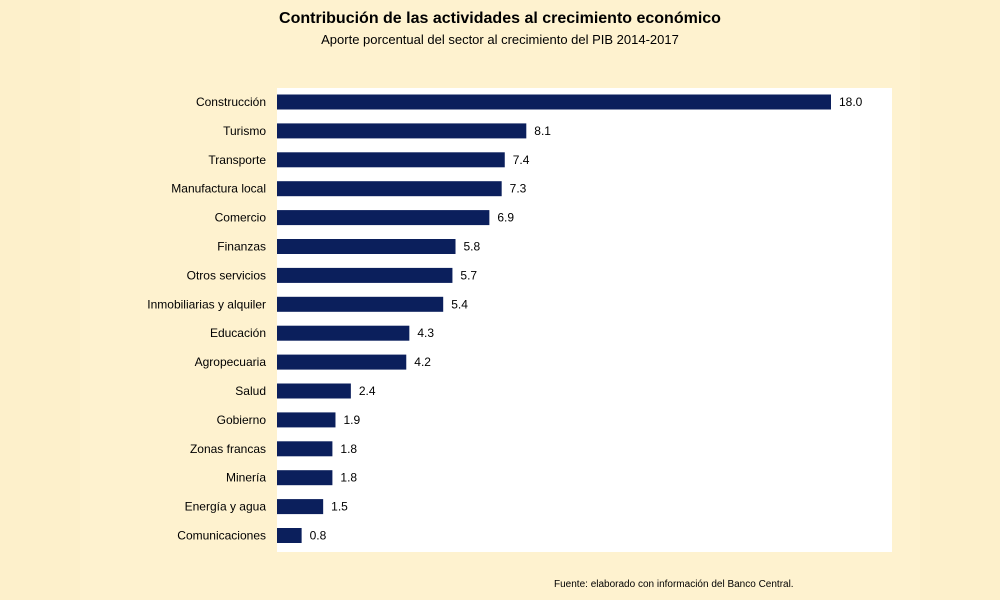 Image resolution: width=1000 pixels, height=600 pixels. I want to click on value-label: 4.2, so click(422, 362).